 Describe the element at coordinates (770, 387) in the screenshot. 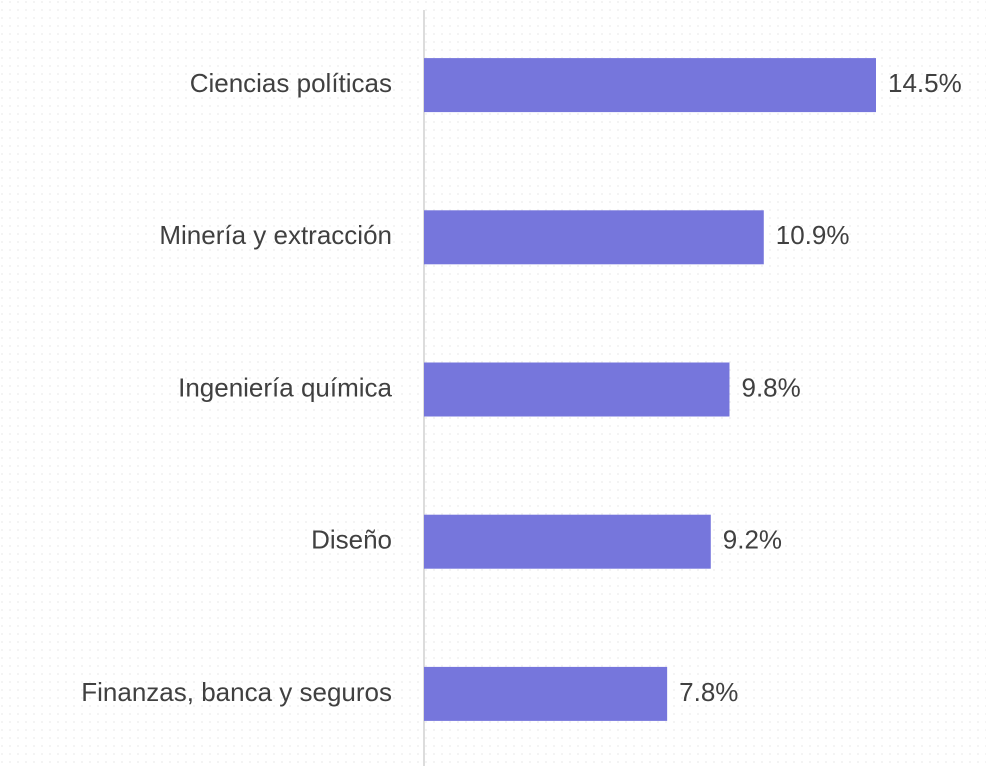

I see `value-label: 9.8%` at that location.